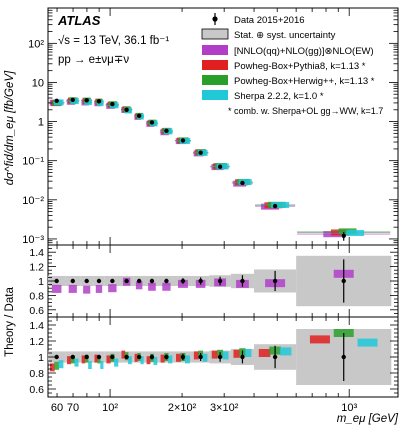 The width and height of the screenshot is (407, 429). Describe the element at coordinates (36, 268) in the screenshot. I see `r1-y-tick-label-3: 1.2` at that location.